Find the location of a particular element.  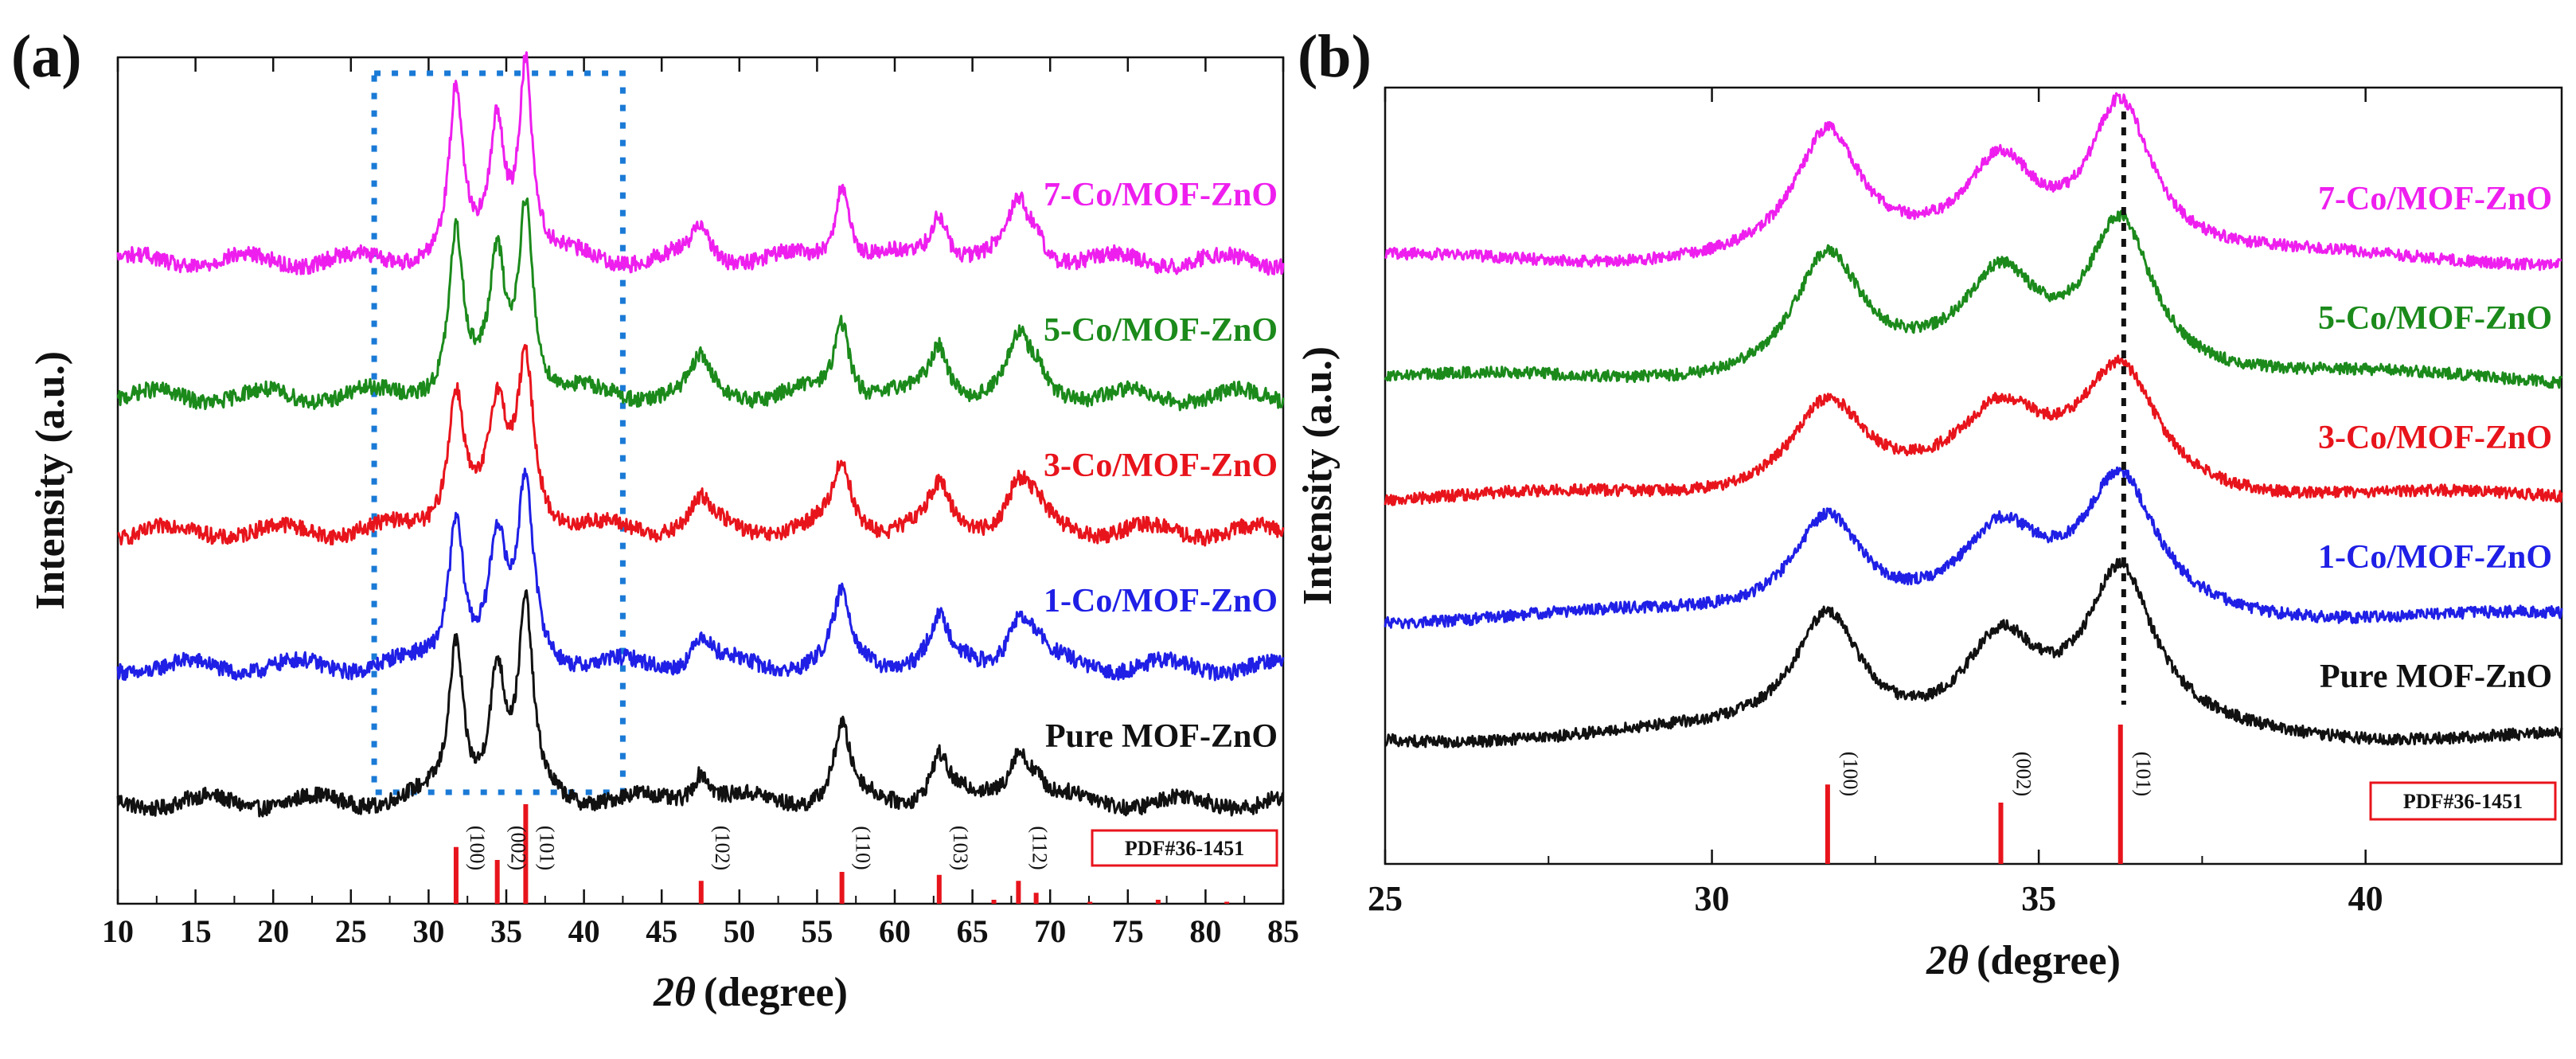

x-tick-label: 55 is located at coordinates (817, 931).